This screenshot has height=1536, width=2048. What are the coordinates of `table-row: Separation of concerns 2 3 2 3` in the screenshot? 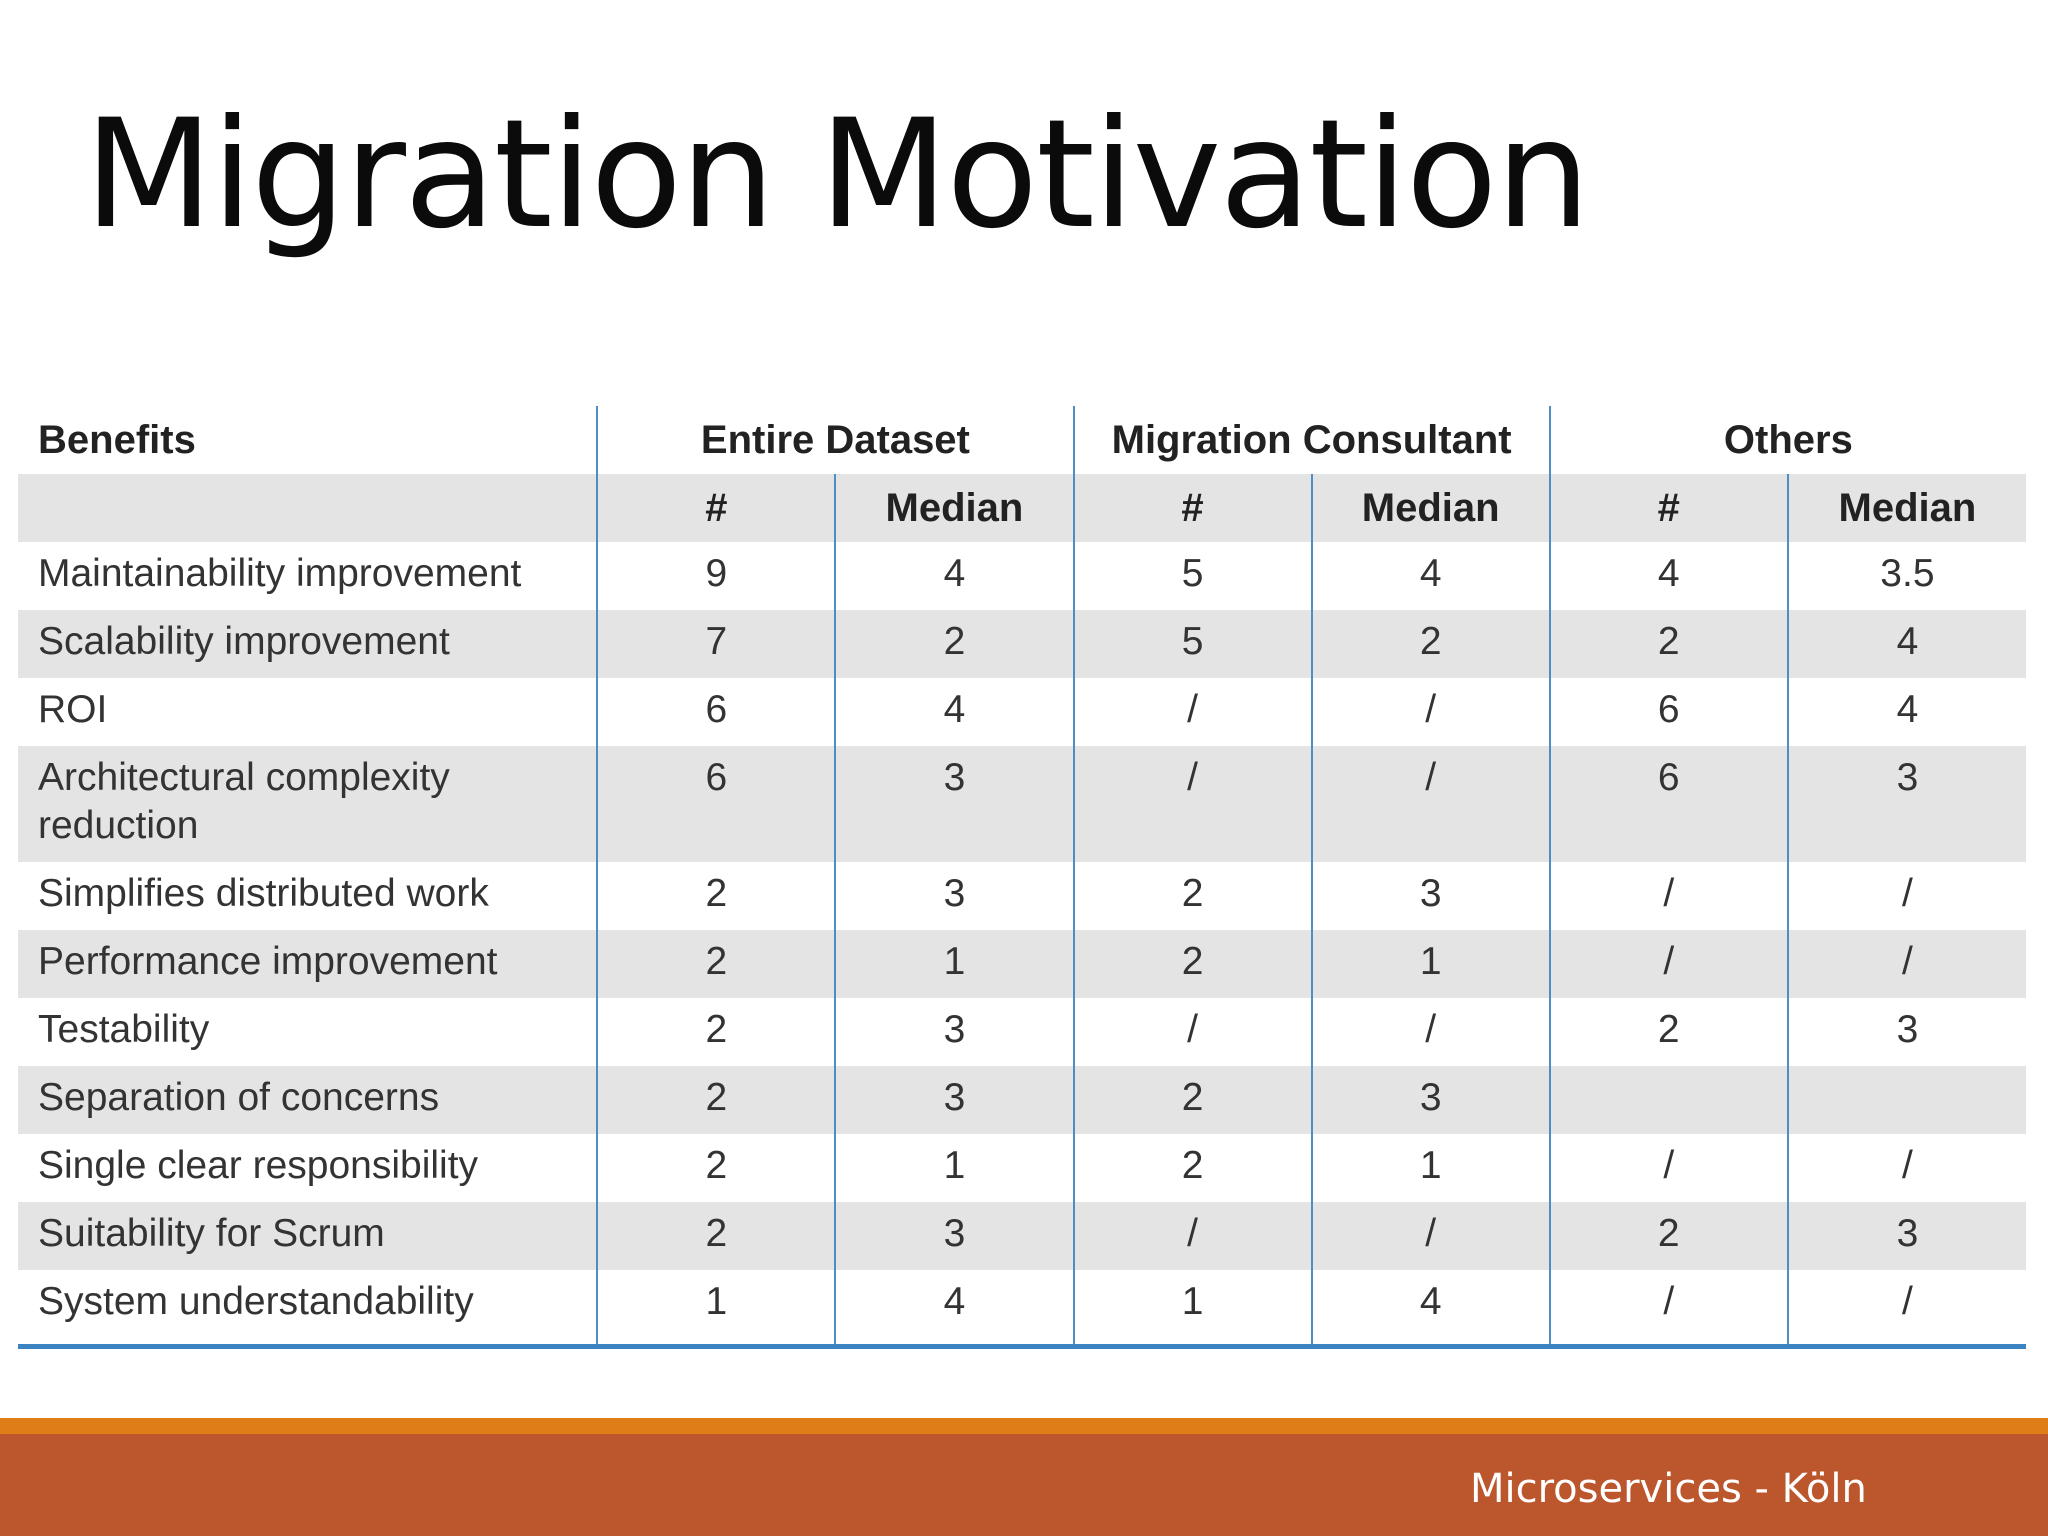 It's located at (1022, 1100).